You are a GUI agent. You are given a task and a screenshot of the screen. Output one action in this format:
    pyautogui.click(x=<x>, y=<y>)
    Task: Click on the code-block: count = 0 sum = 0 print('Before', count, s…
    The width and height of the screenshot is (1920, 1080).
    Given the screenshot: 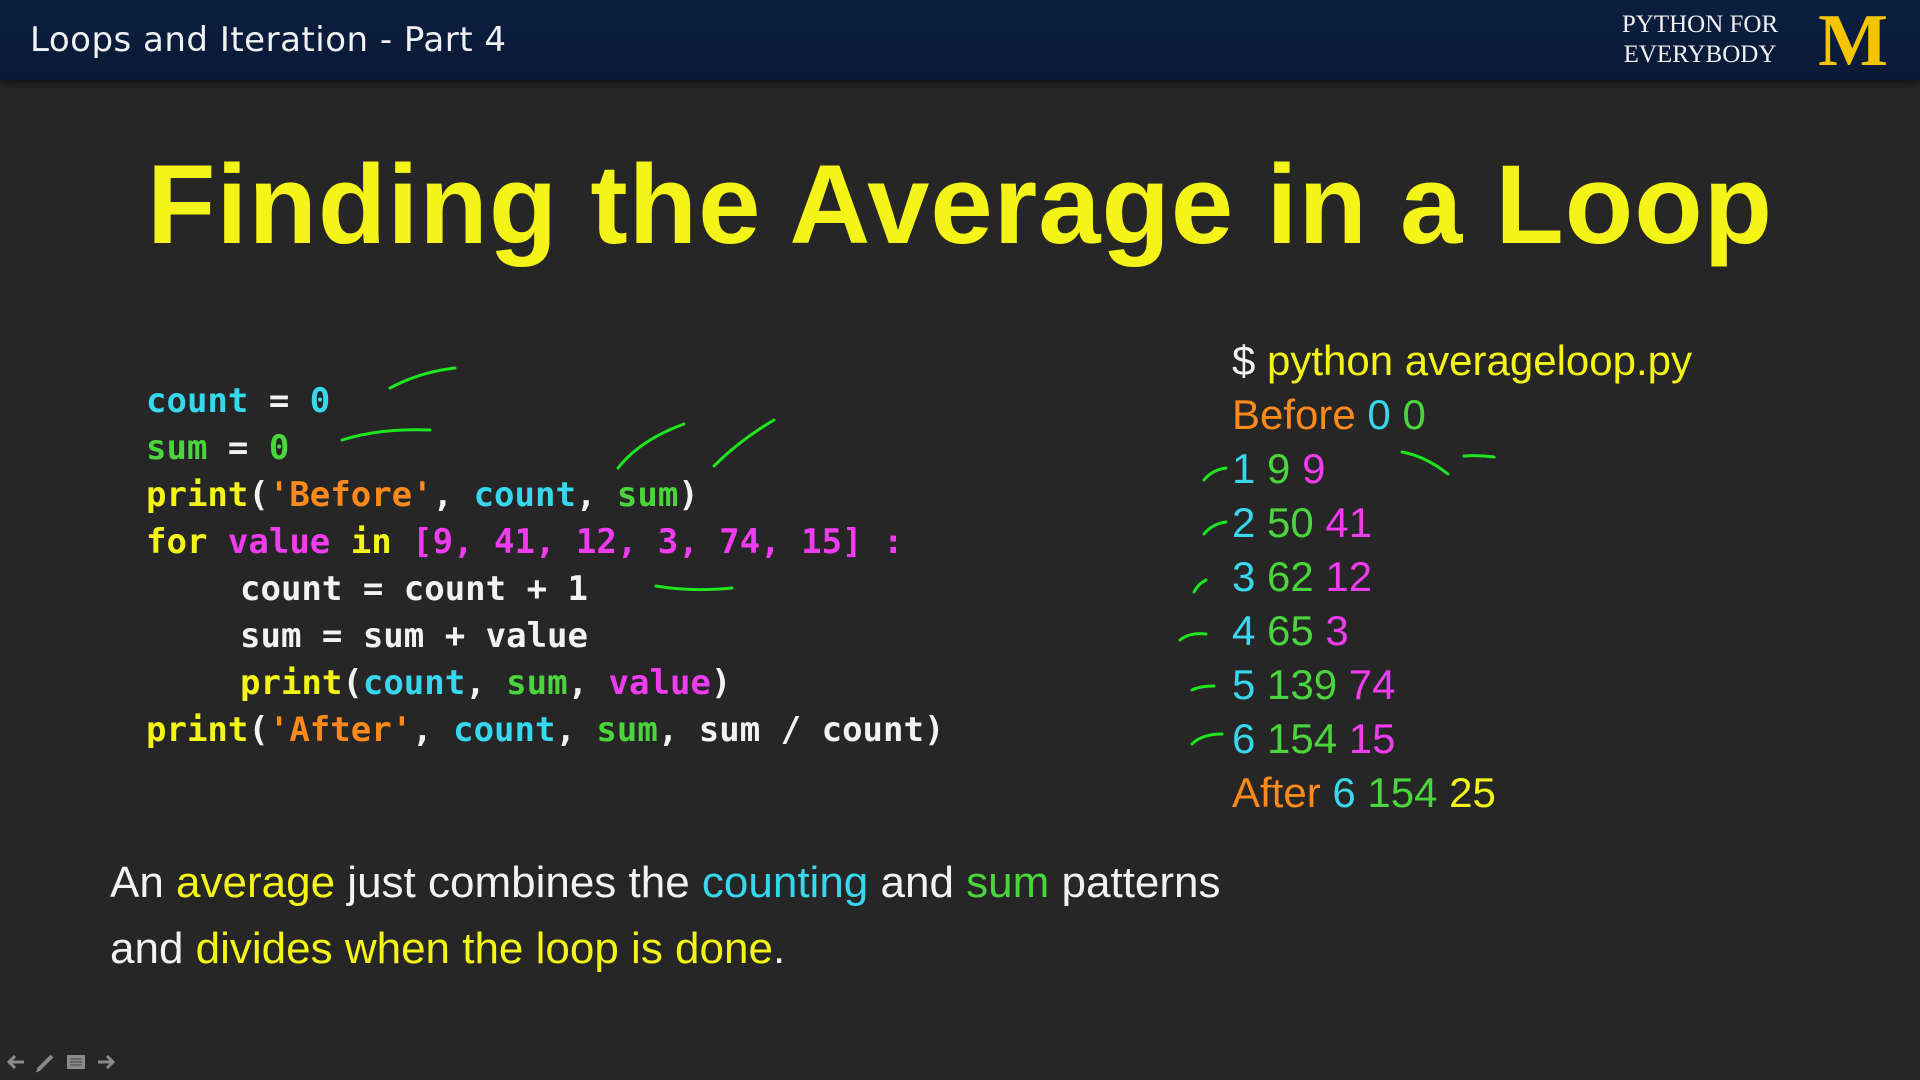 What is the action you would take?
    pyautogui.click(x=545, y=566)
    